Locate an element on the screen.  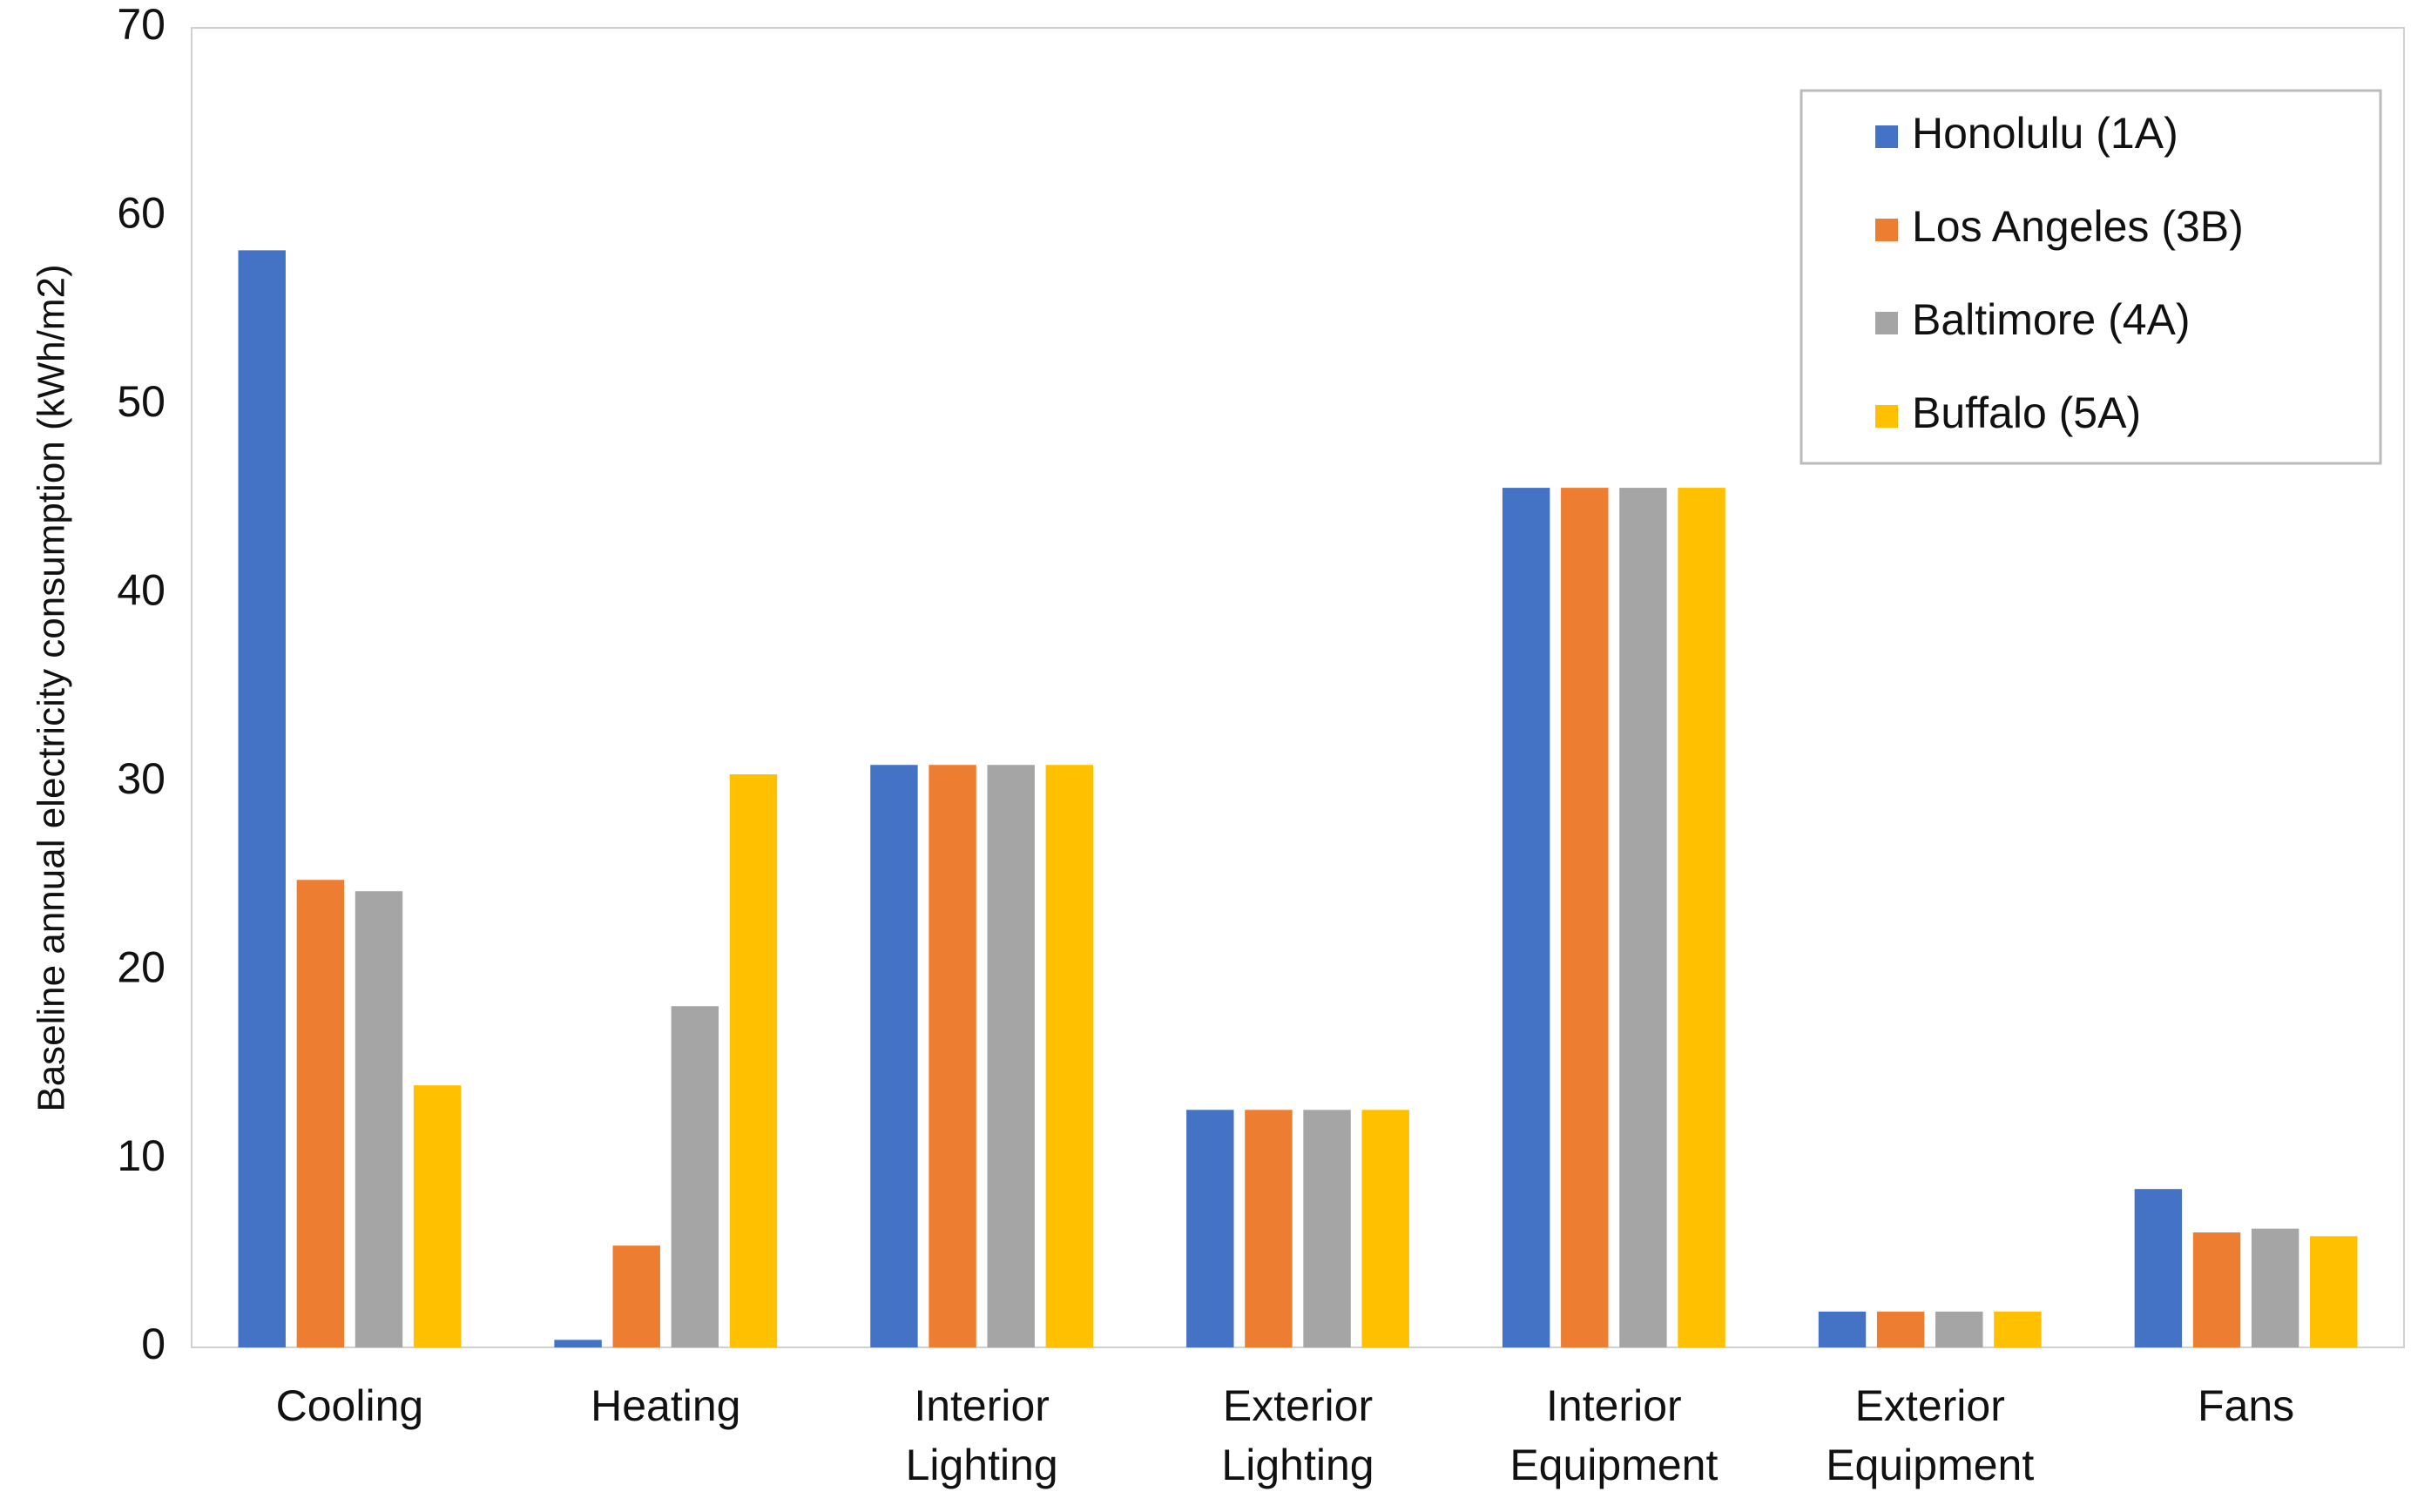
x-tick-label: Exterior Lighting is located at coordinates (1297, 1435).